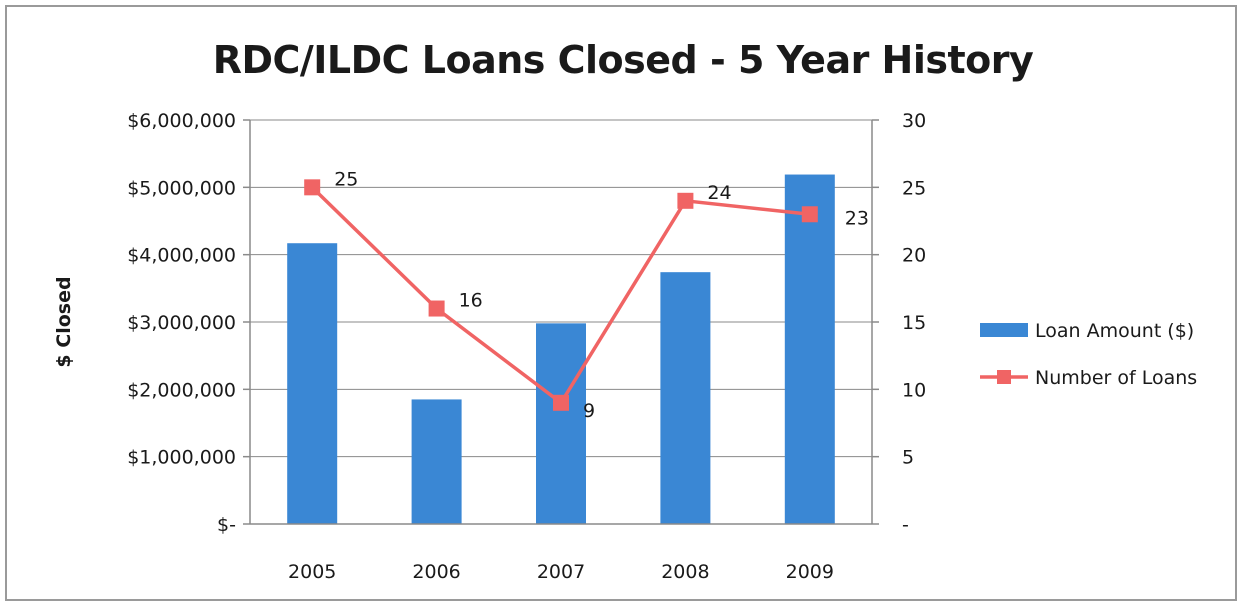  Describe the element at coordinates (623, 60) in the screenshot. I see `chart-title: RDC/ILDC Loans Closed - 5 Year History` at that location.